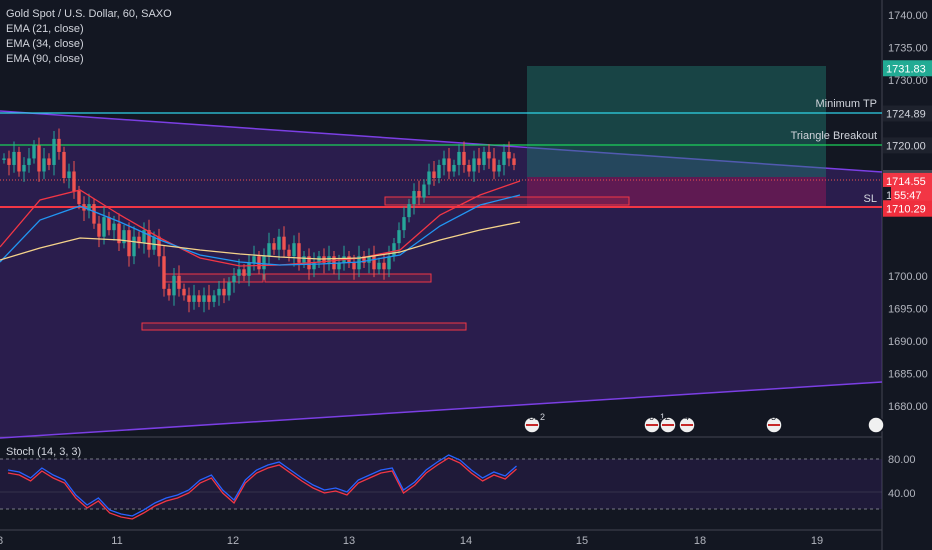  I want to click on ema21-legend: EMA (21, close), so click(45, 29).